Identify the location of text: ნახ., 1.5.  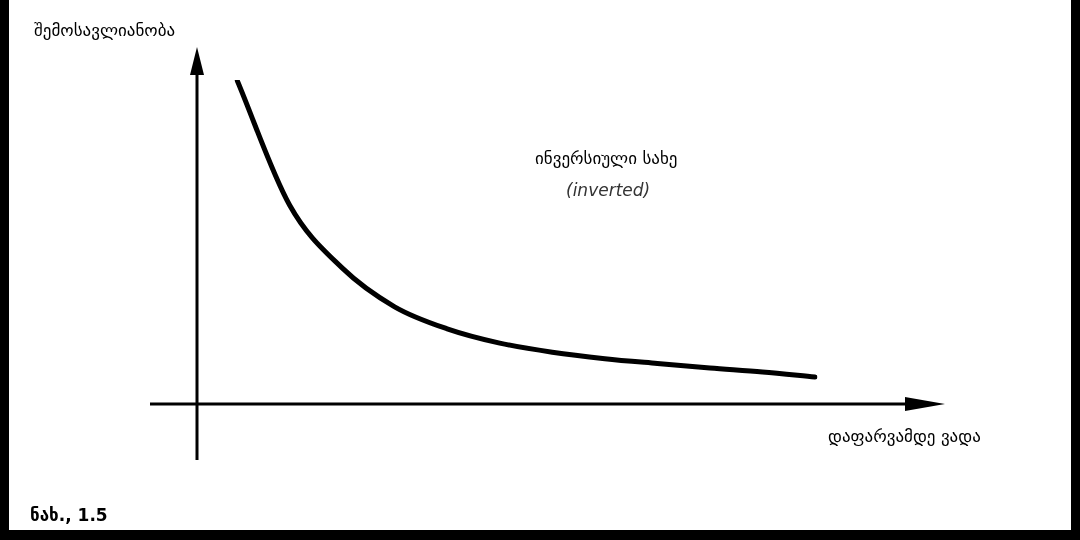
(69, 515).